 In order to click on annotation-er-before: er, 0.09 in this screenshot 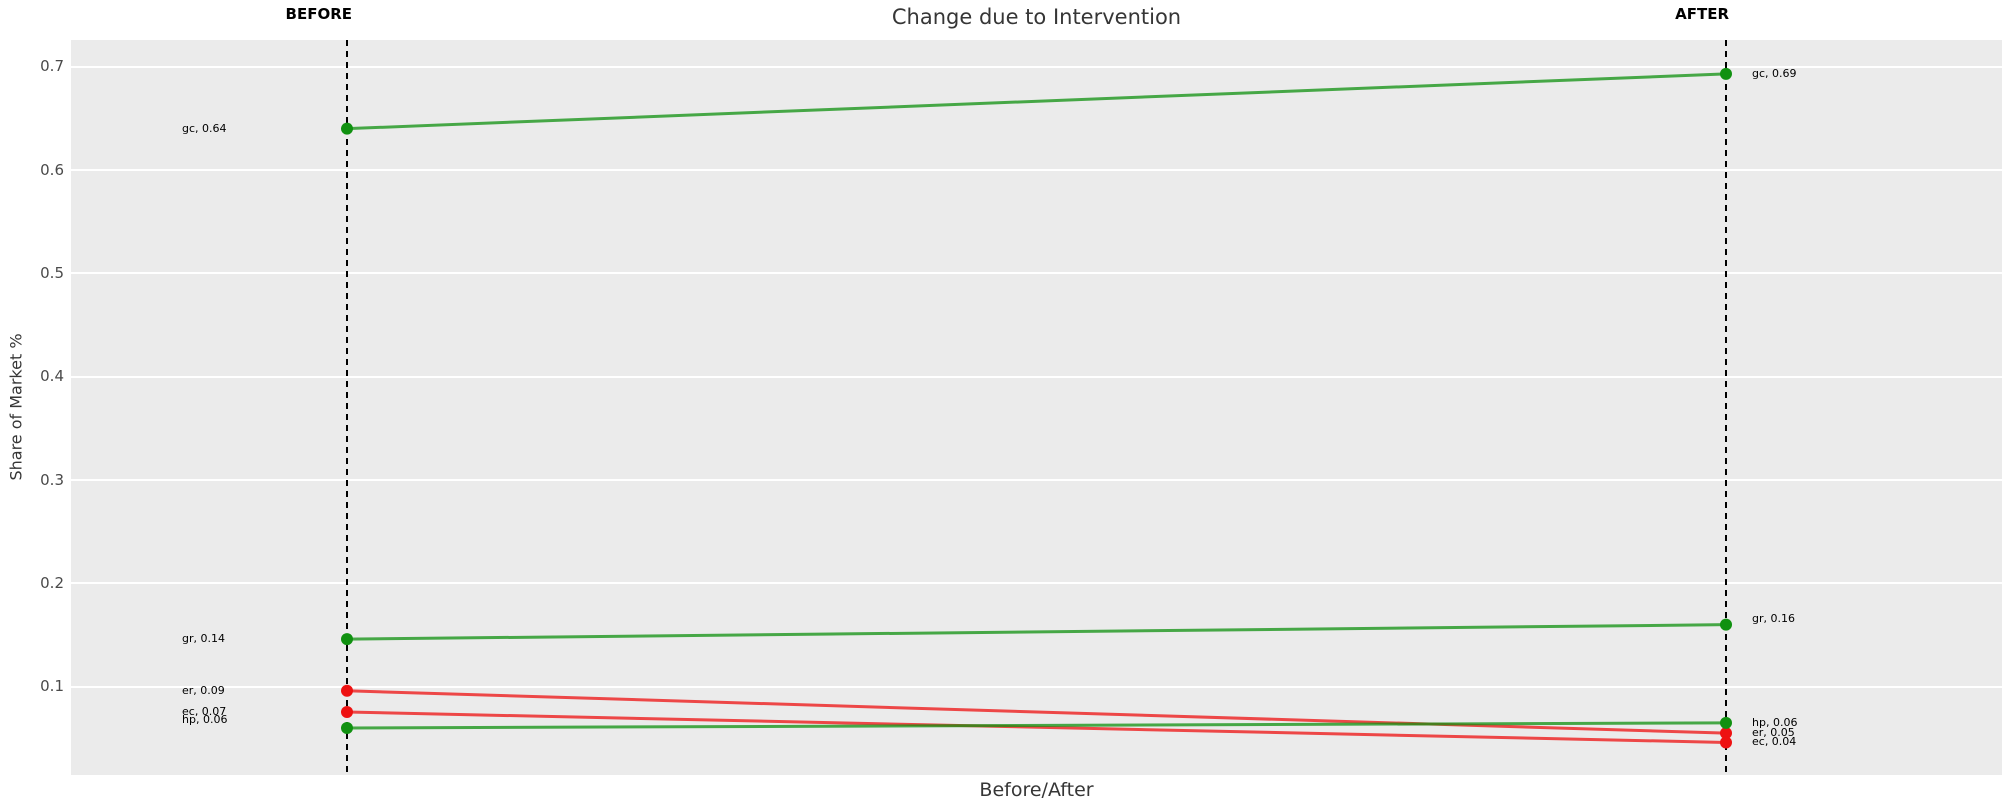, I will do `click(203, 690)`.